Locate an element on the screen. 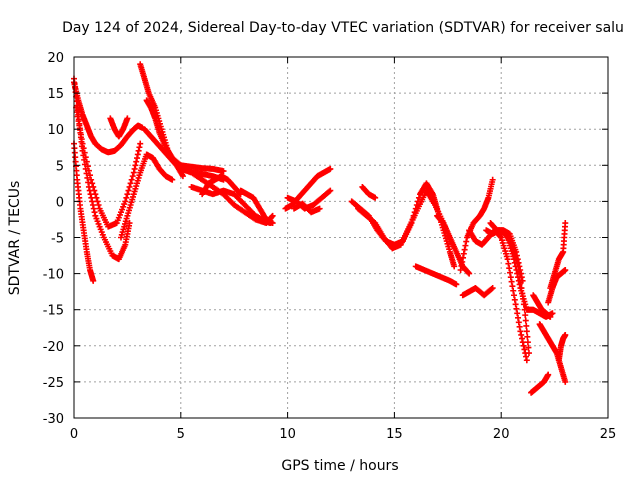  series-pass-d is located at coordinates (108, 167).